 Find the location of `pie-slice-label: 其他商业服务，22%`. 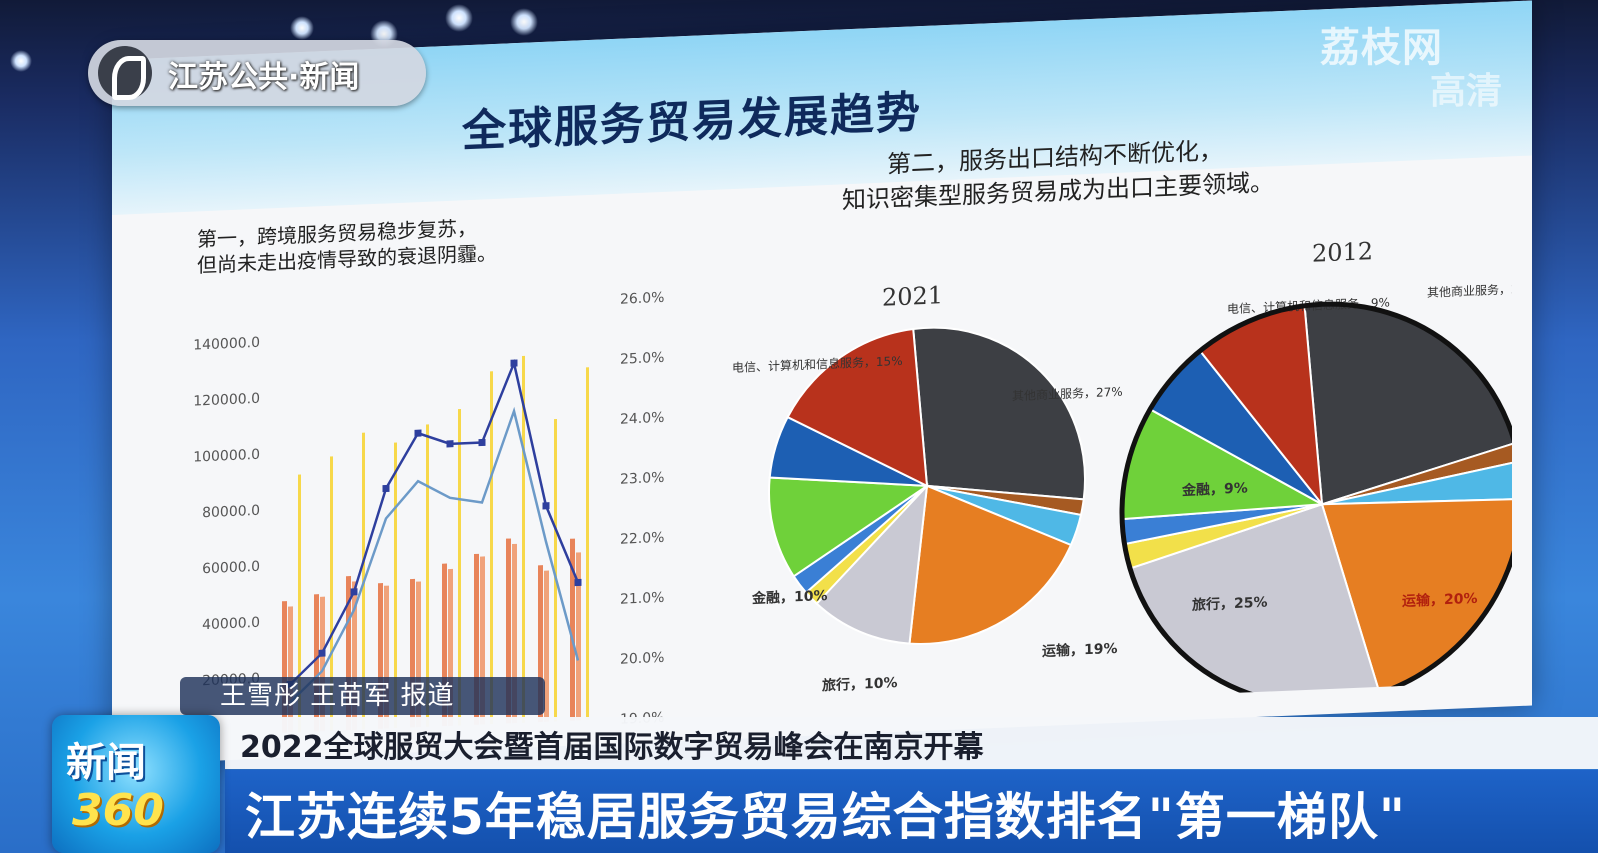

pie-slice-label: 其他商业服务，22% is located at coordinates (1469, 290).